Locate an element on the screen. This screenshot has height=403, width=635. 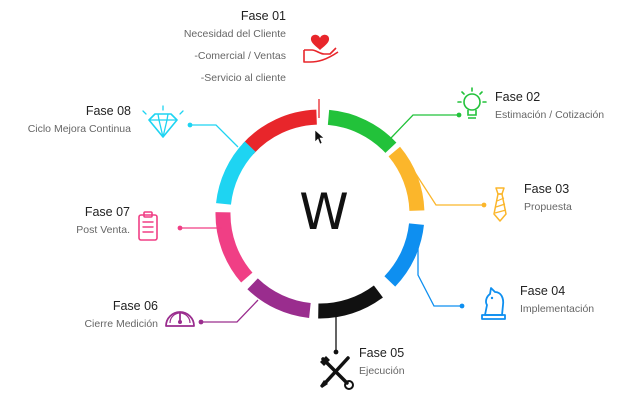
phase-01-line: -Comercial / Ventas is located at coordinates (240, 56).